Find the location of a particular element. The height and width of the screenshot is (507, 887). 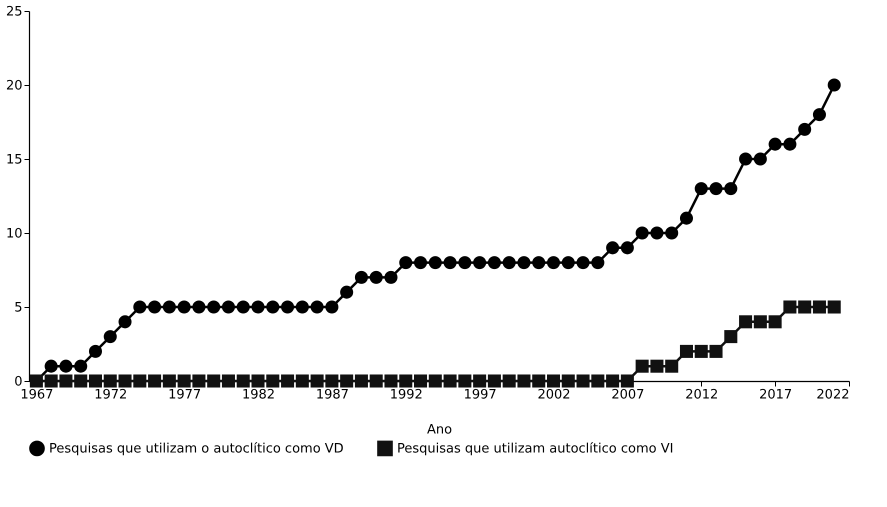

x-tick-label: 2017 is located at coordinates (775, 395).